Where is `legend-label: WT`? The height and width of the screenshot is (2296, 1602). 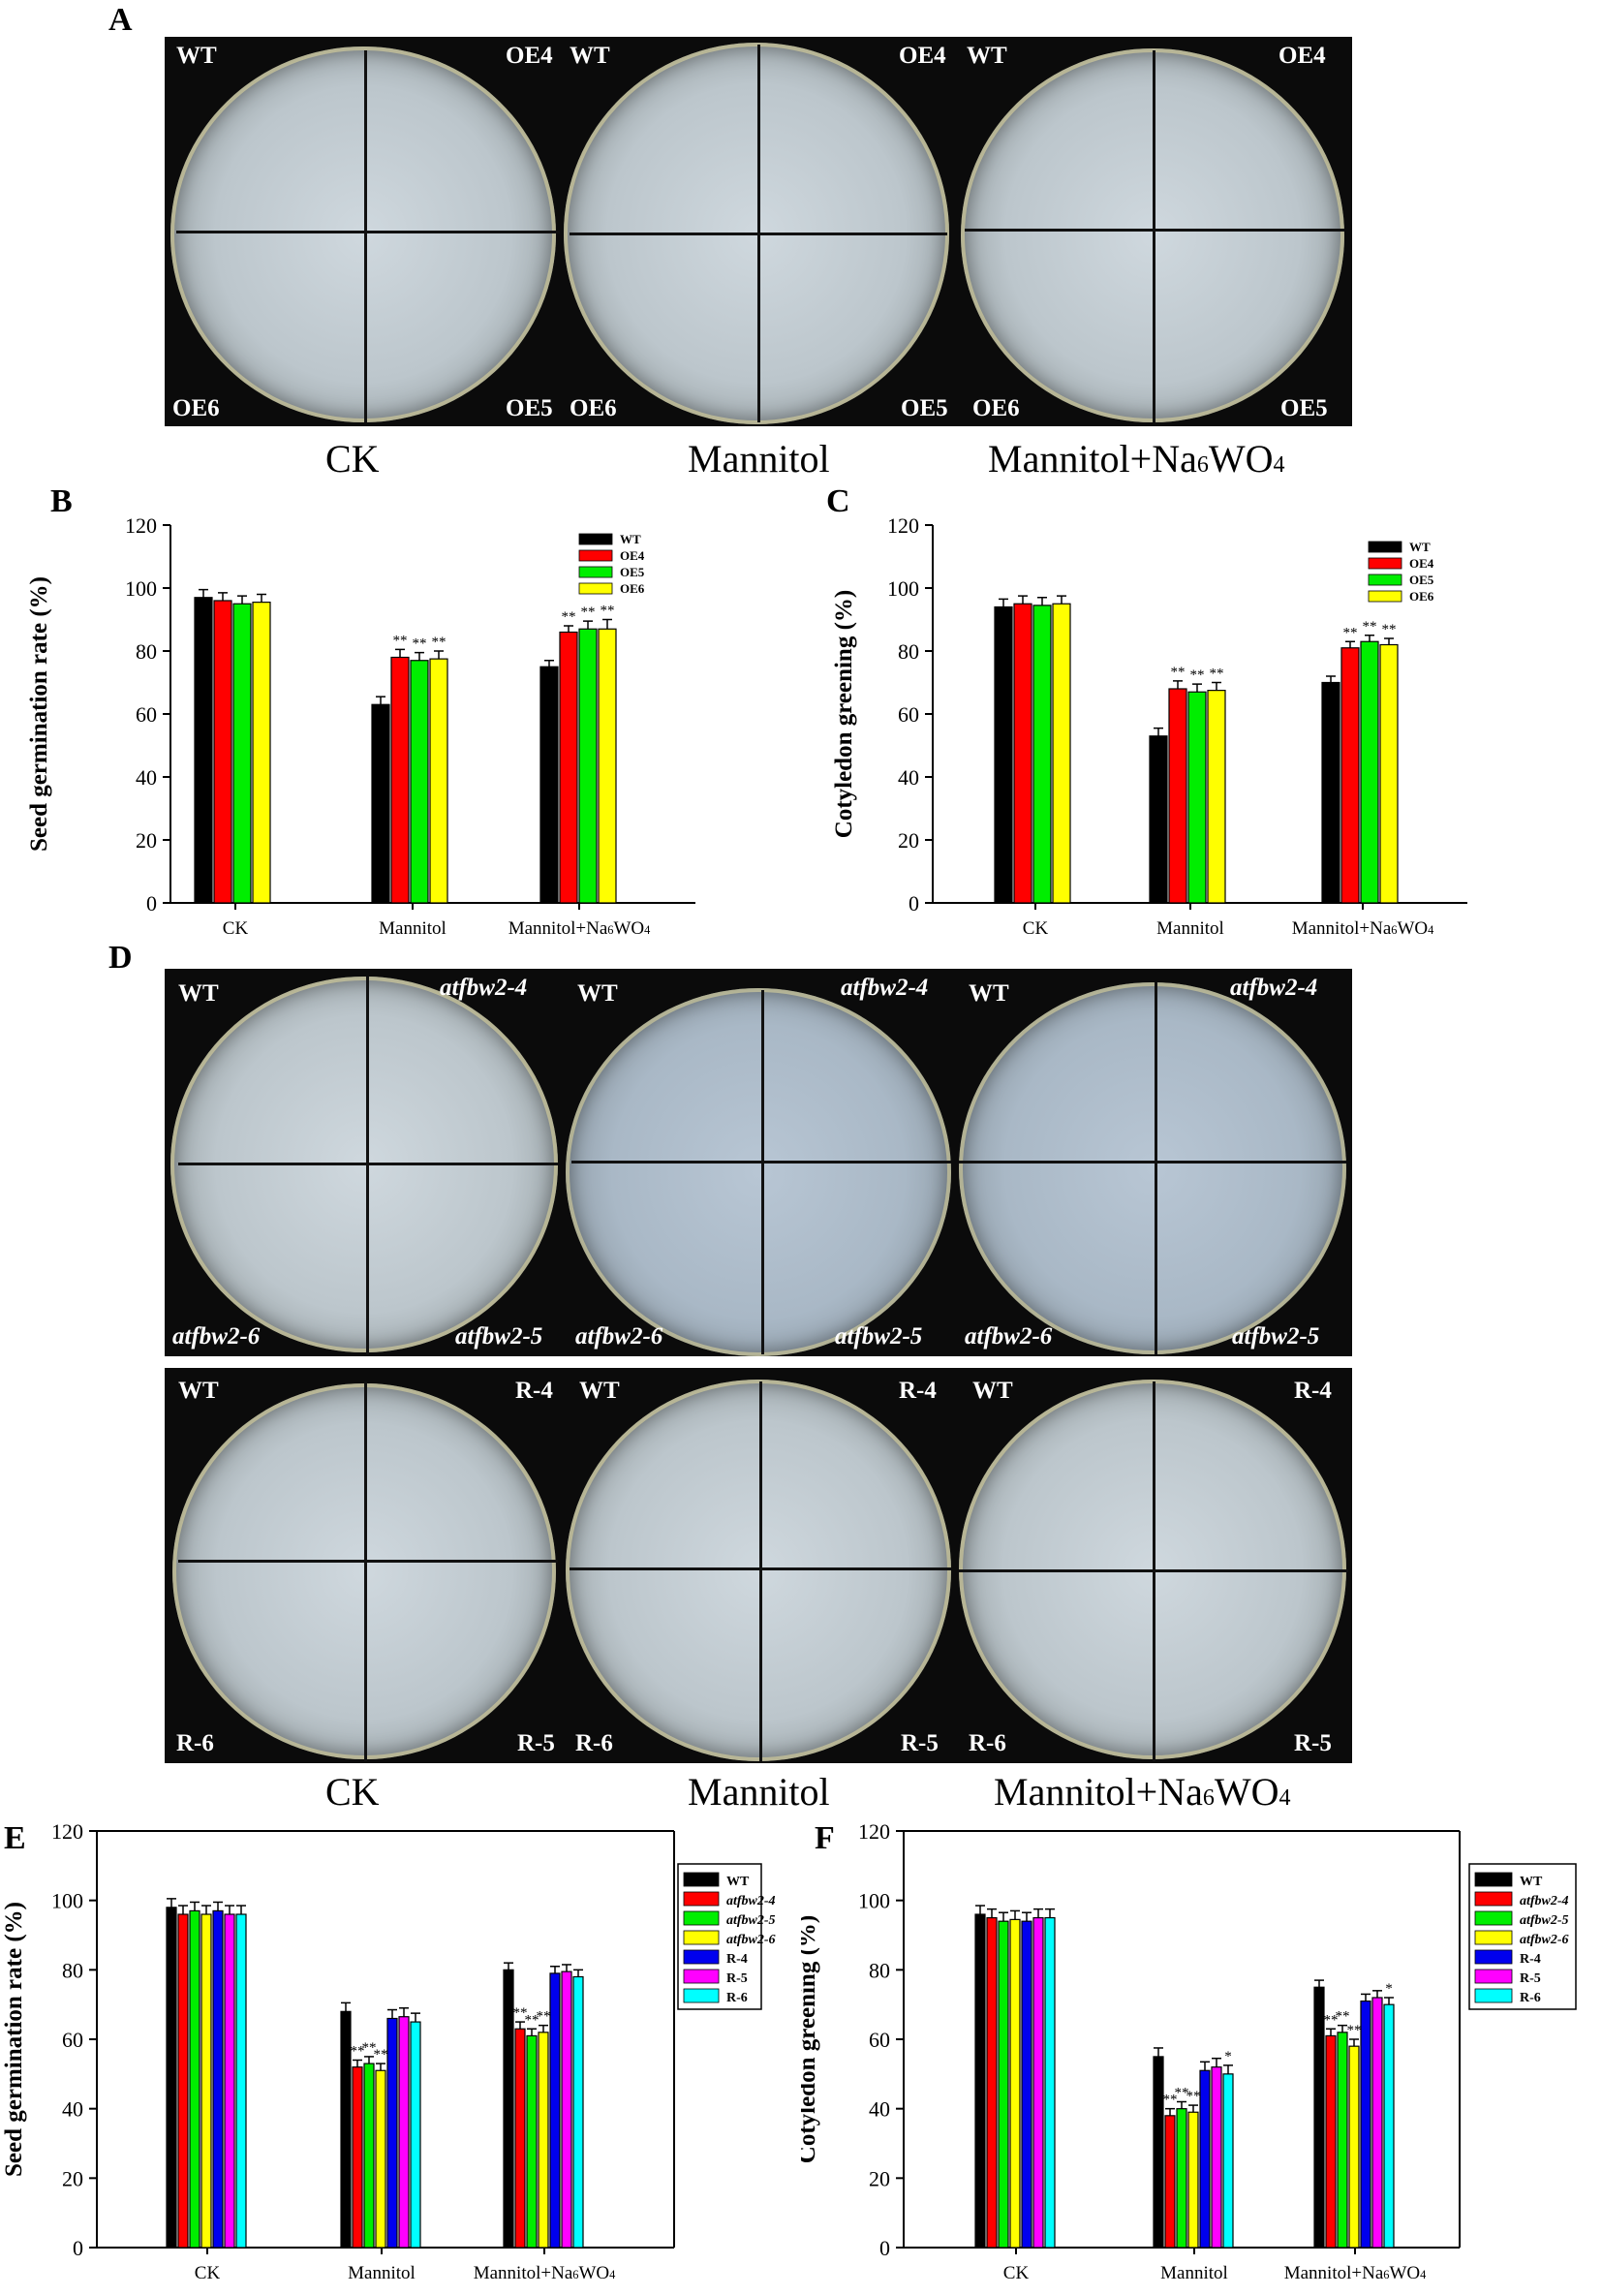
legend-label: WT is located at coordinates (631, 539).